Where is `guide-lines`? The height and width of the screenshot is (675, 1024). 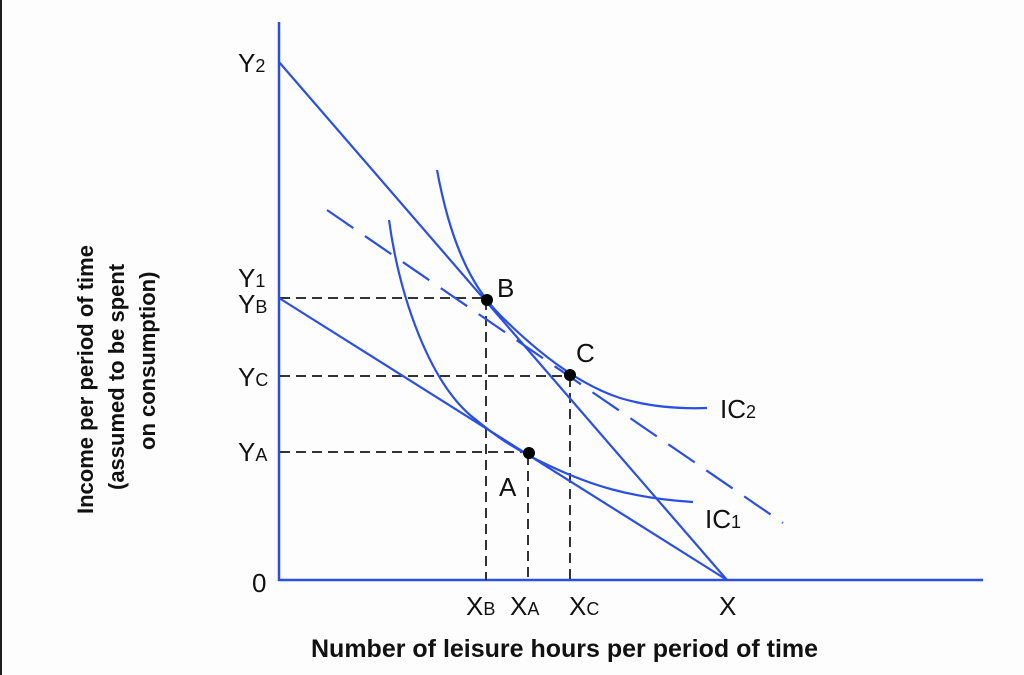
guide-lines is located at coordinates (425, 438).